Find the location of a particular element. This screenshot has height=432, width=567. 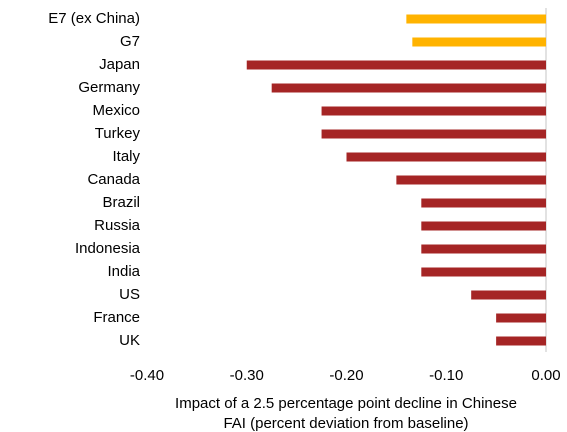

y-tick-label: E7 (ex China) is located at coordinates (94, 18).